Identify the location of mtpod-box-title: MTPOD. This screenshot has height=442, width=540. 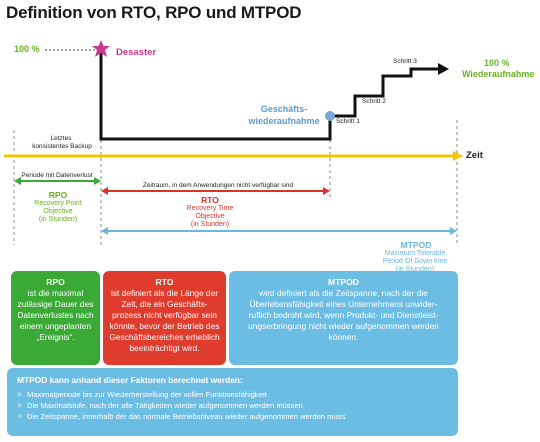
(343, 282).